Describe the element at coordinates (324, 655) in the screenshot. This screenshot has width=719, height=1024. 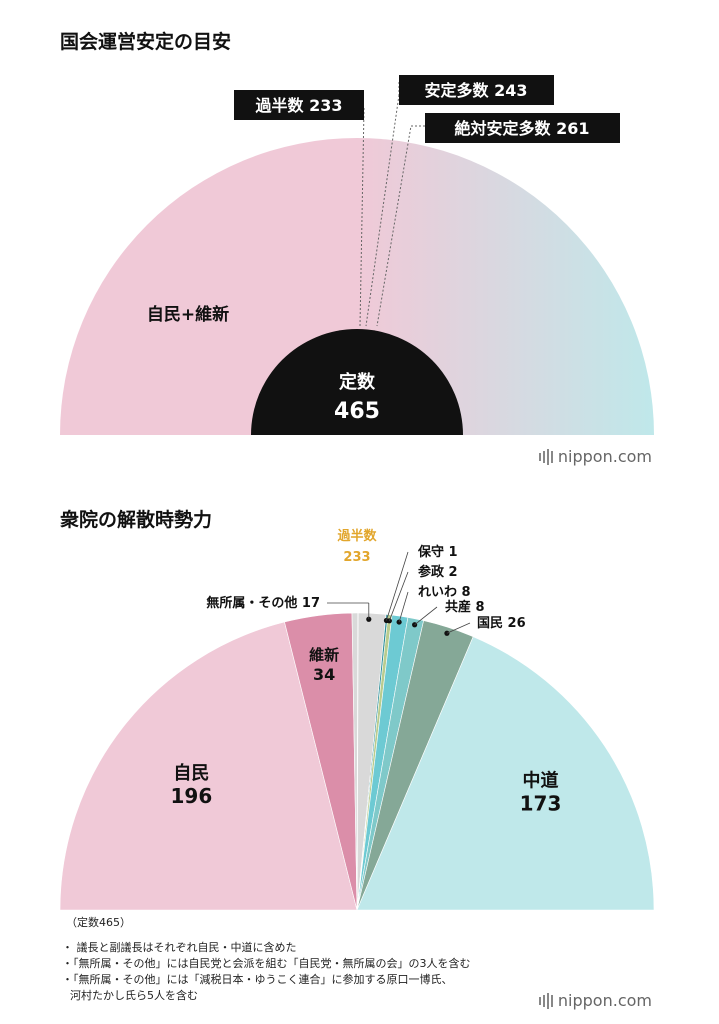
I see `label-1: 維新` at that location.